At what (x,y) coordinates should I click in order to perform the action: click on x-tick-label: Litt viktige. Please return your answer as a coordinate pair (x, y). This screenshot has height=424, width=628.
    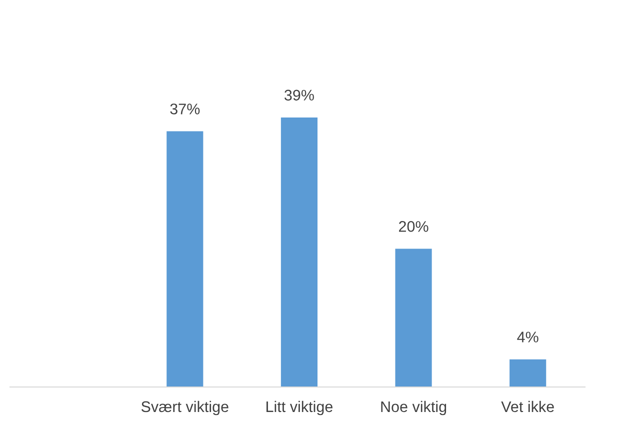
    Looking at the image, I should click on (299, 408).